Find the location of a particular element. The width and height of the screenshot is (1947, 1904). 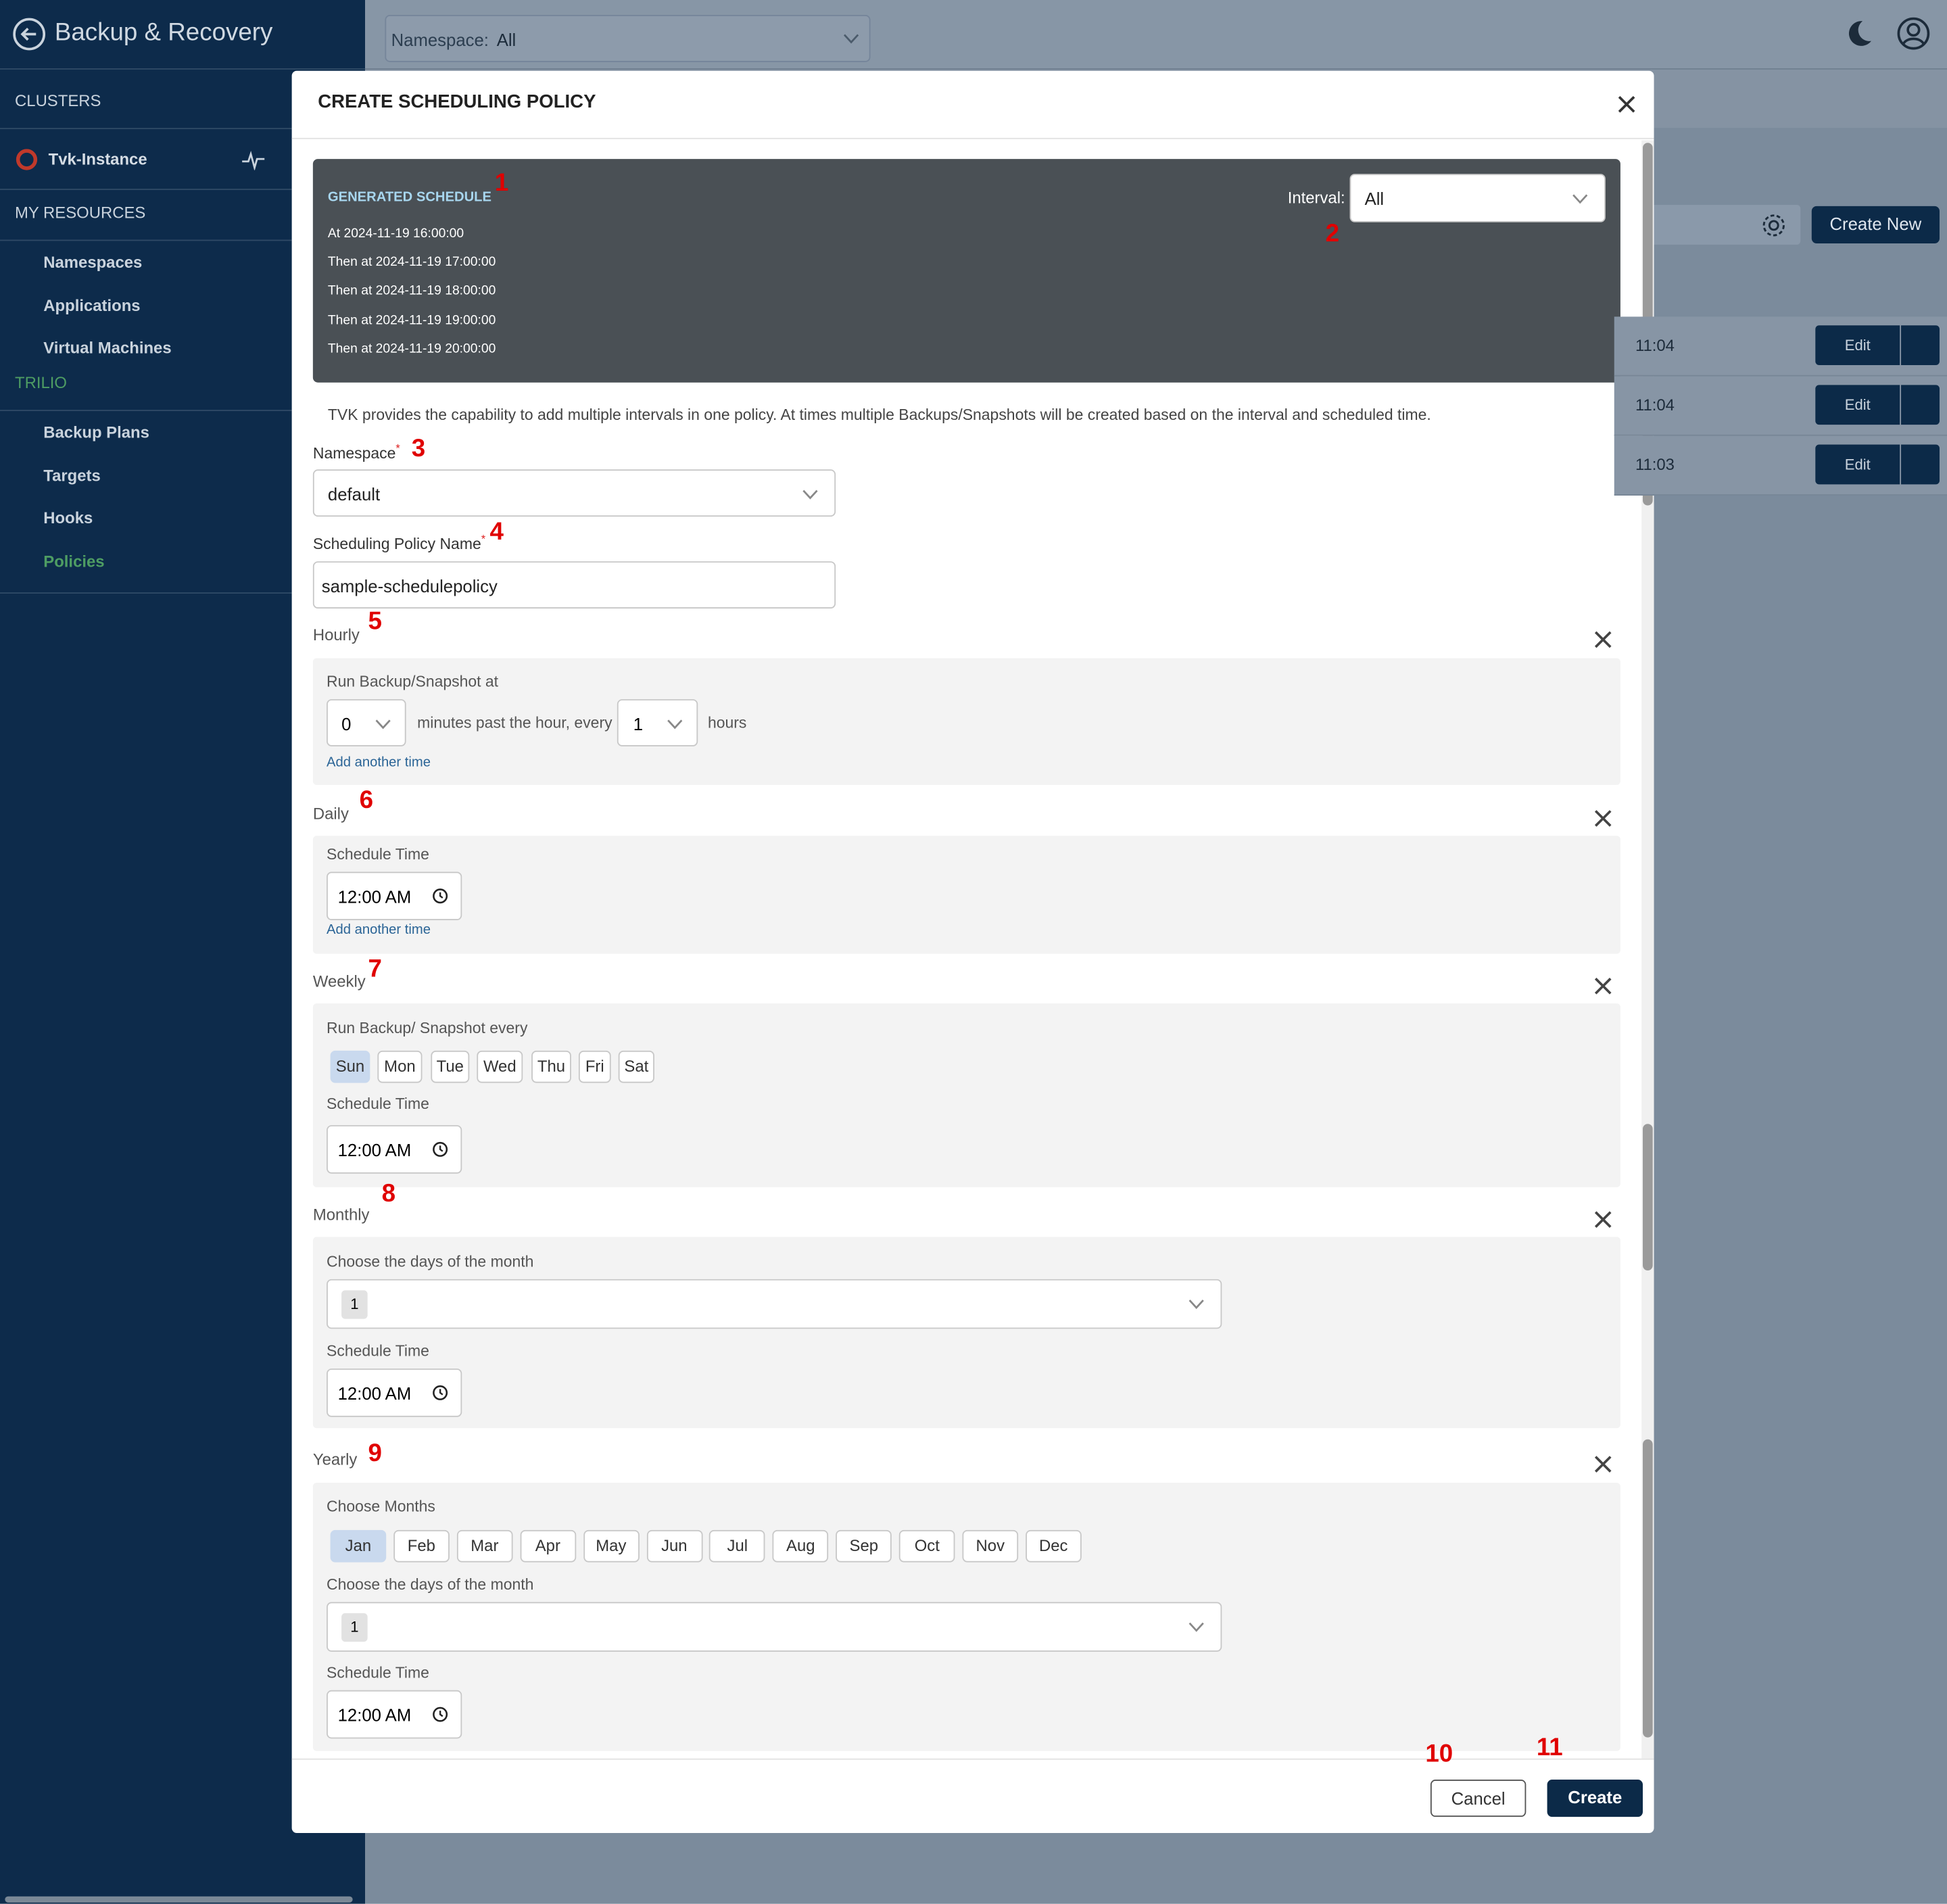

minutes-select: 0 is located at coordinates (366, 723).